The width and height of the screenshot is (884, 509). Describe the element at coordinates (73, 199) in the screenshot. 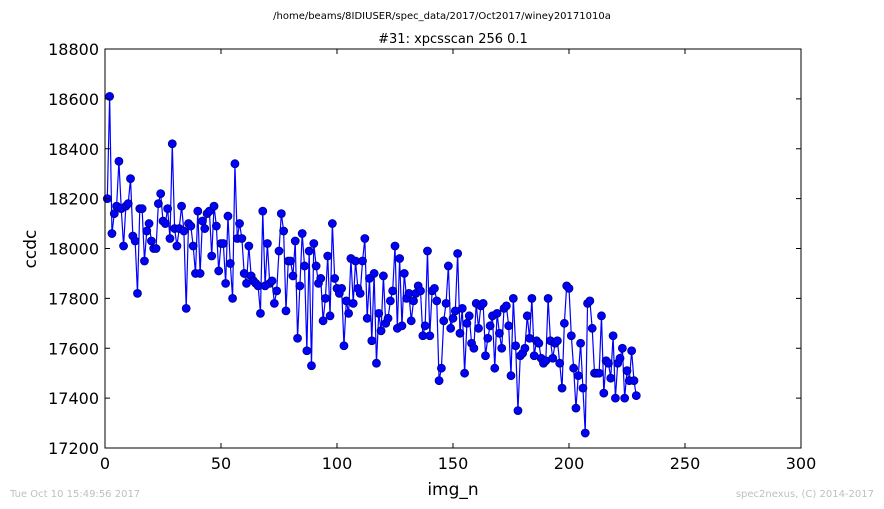

I see `y-tick-label: 18200` at that location.